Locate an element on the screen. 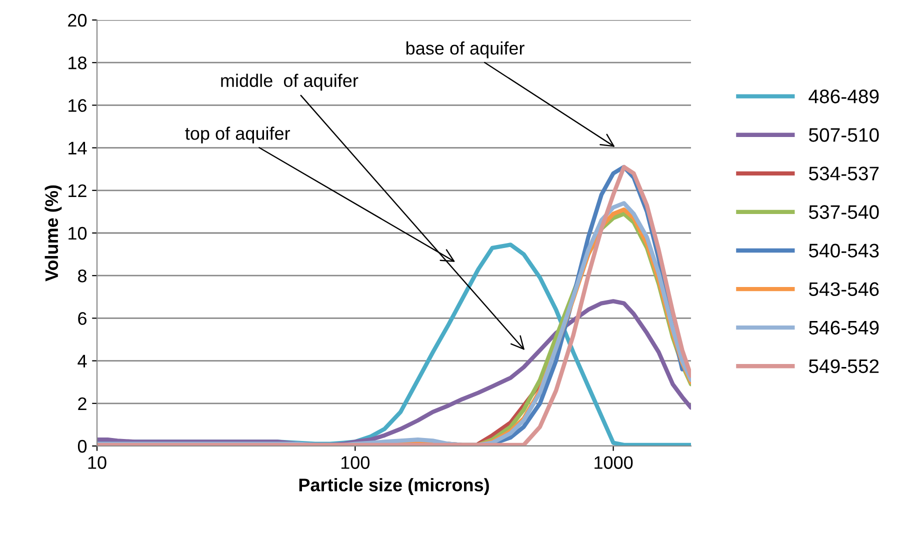  y-tick-label: 4 is located at coordinates (82, 361).